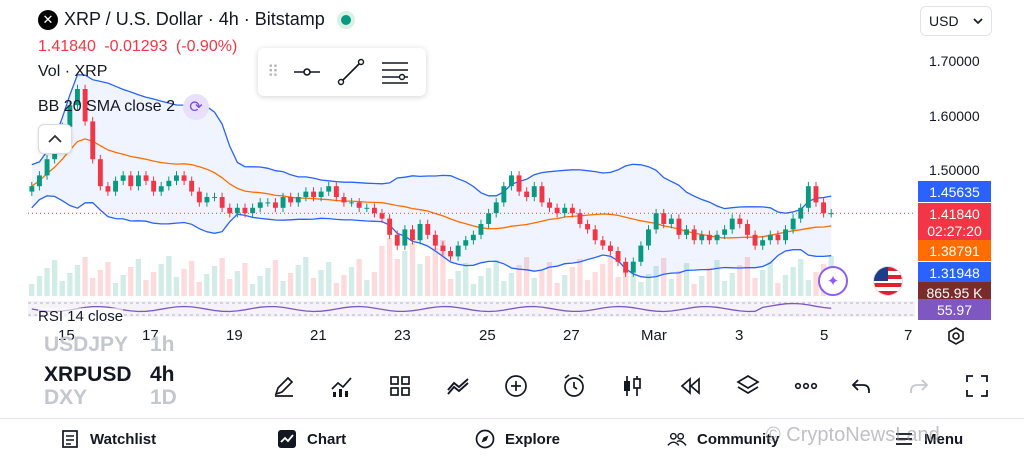  What do you see at coordinates (748, 386) in the screenshot?
I see `layers-icon` at bounding box center [748, 386].